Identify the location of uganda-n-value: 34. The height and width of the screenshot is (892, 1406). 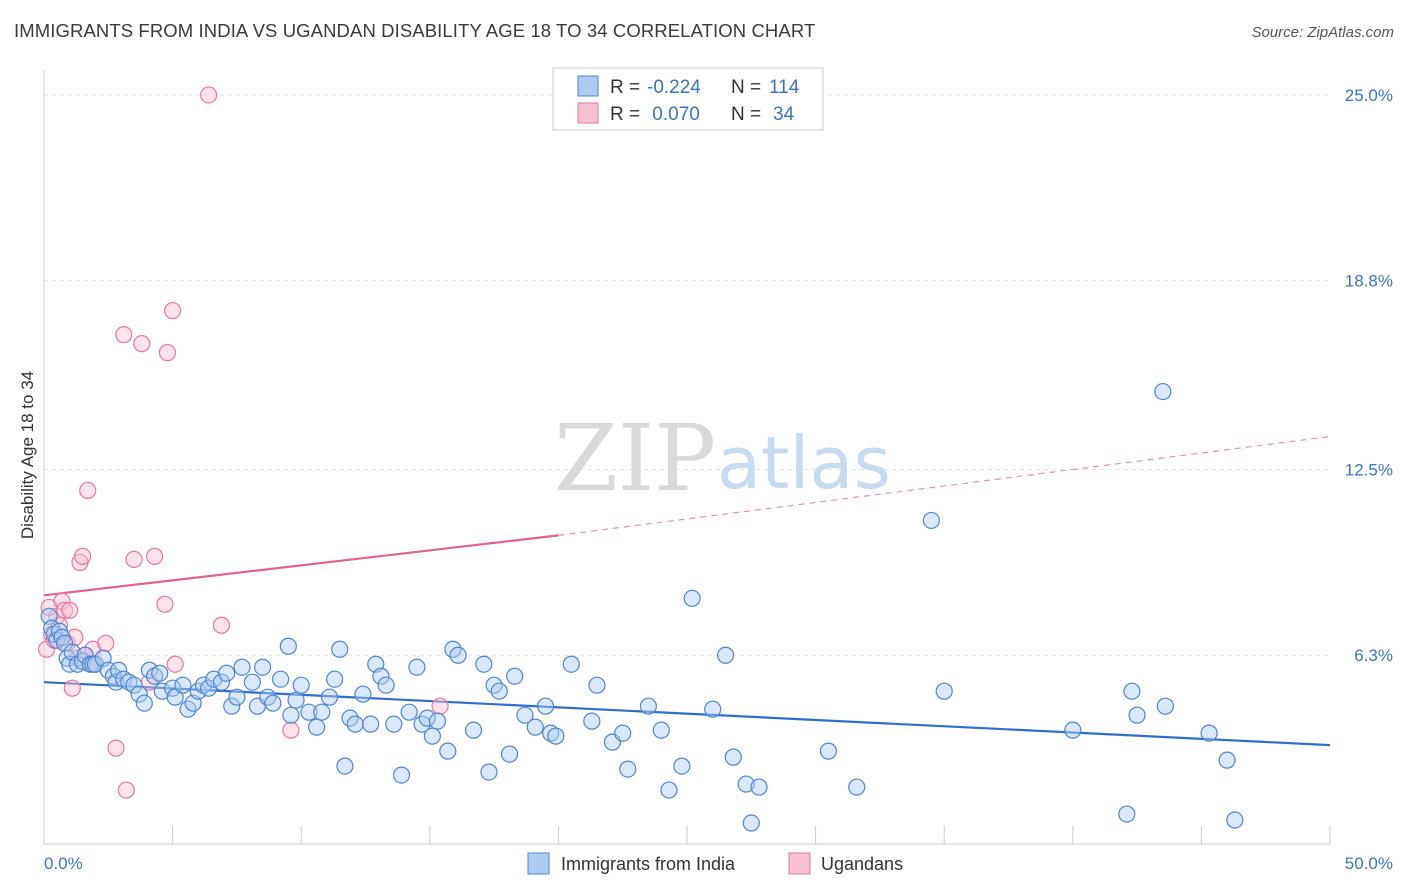
(784, 114).